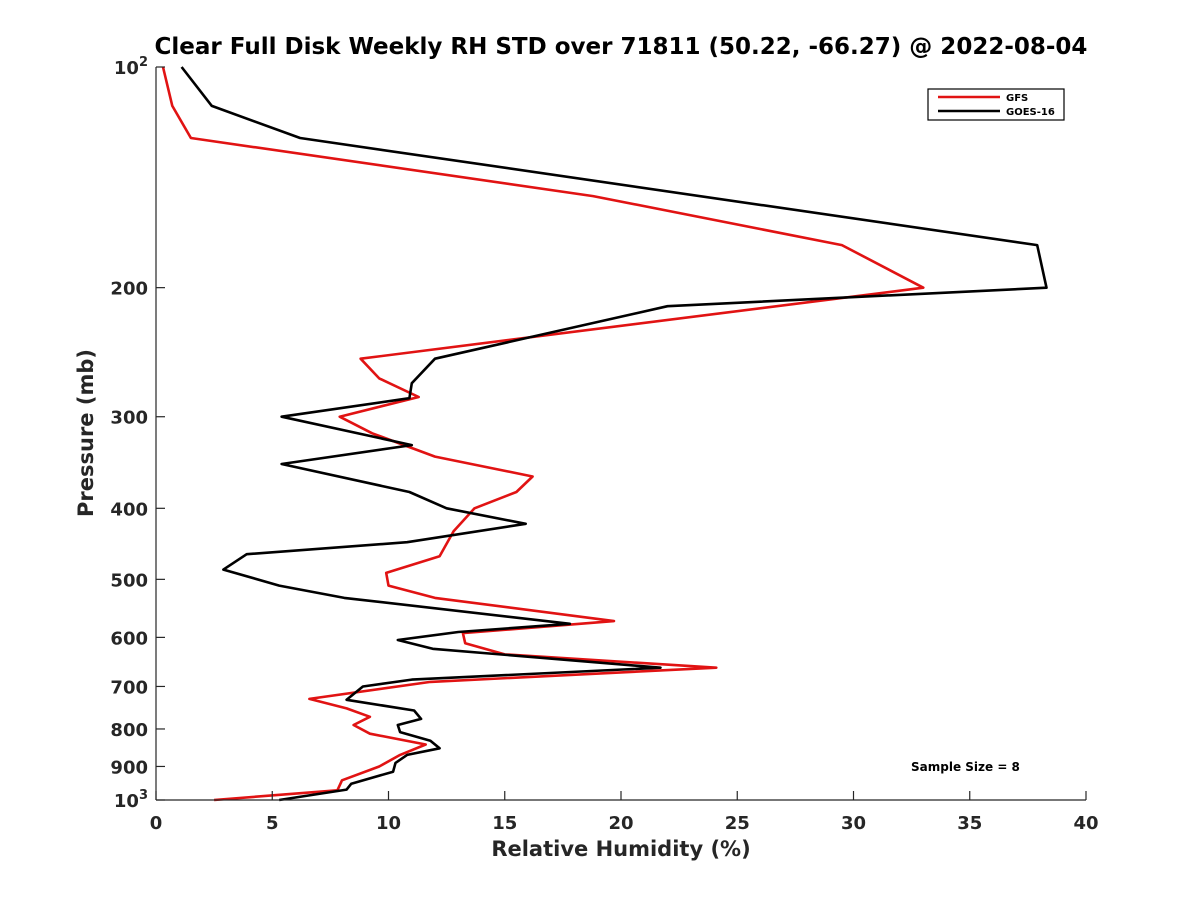 Image resolution: width=1200 pixels, height=900 pixels. I want to click on x-tick-label: 15, so click(504, 823).